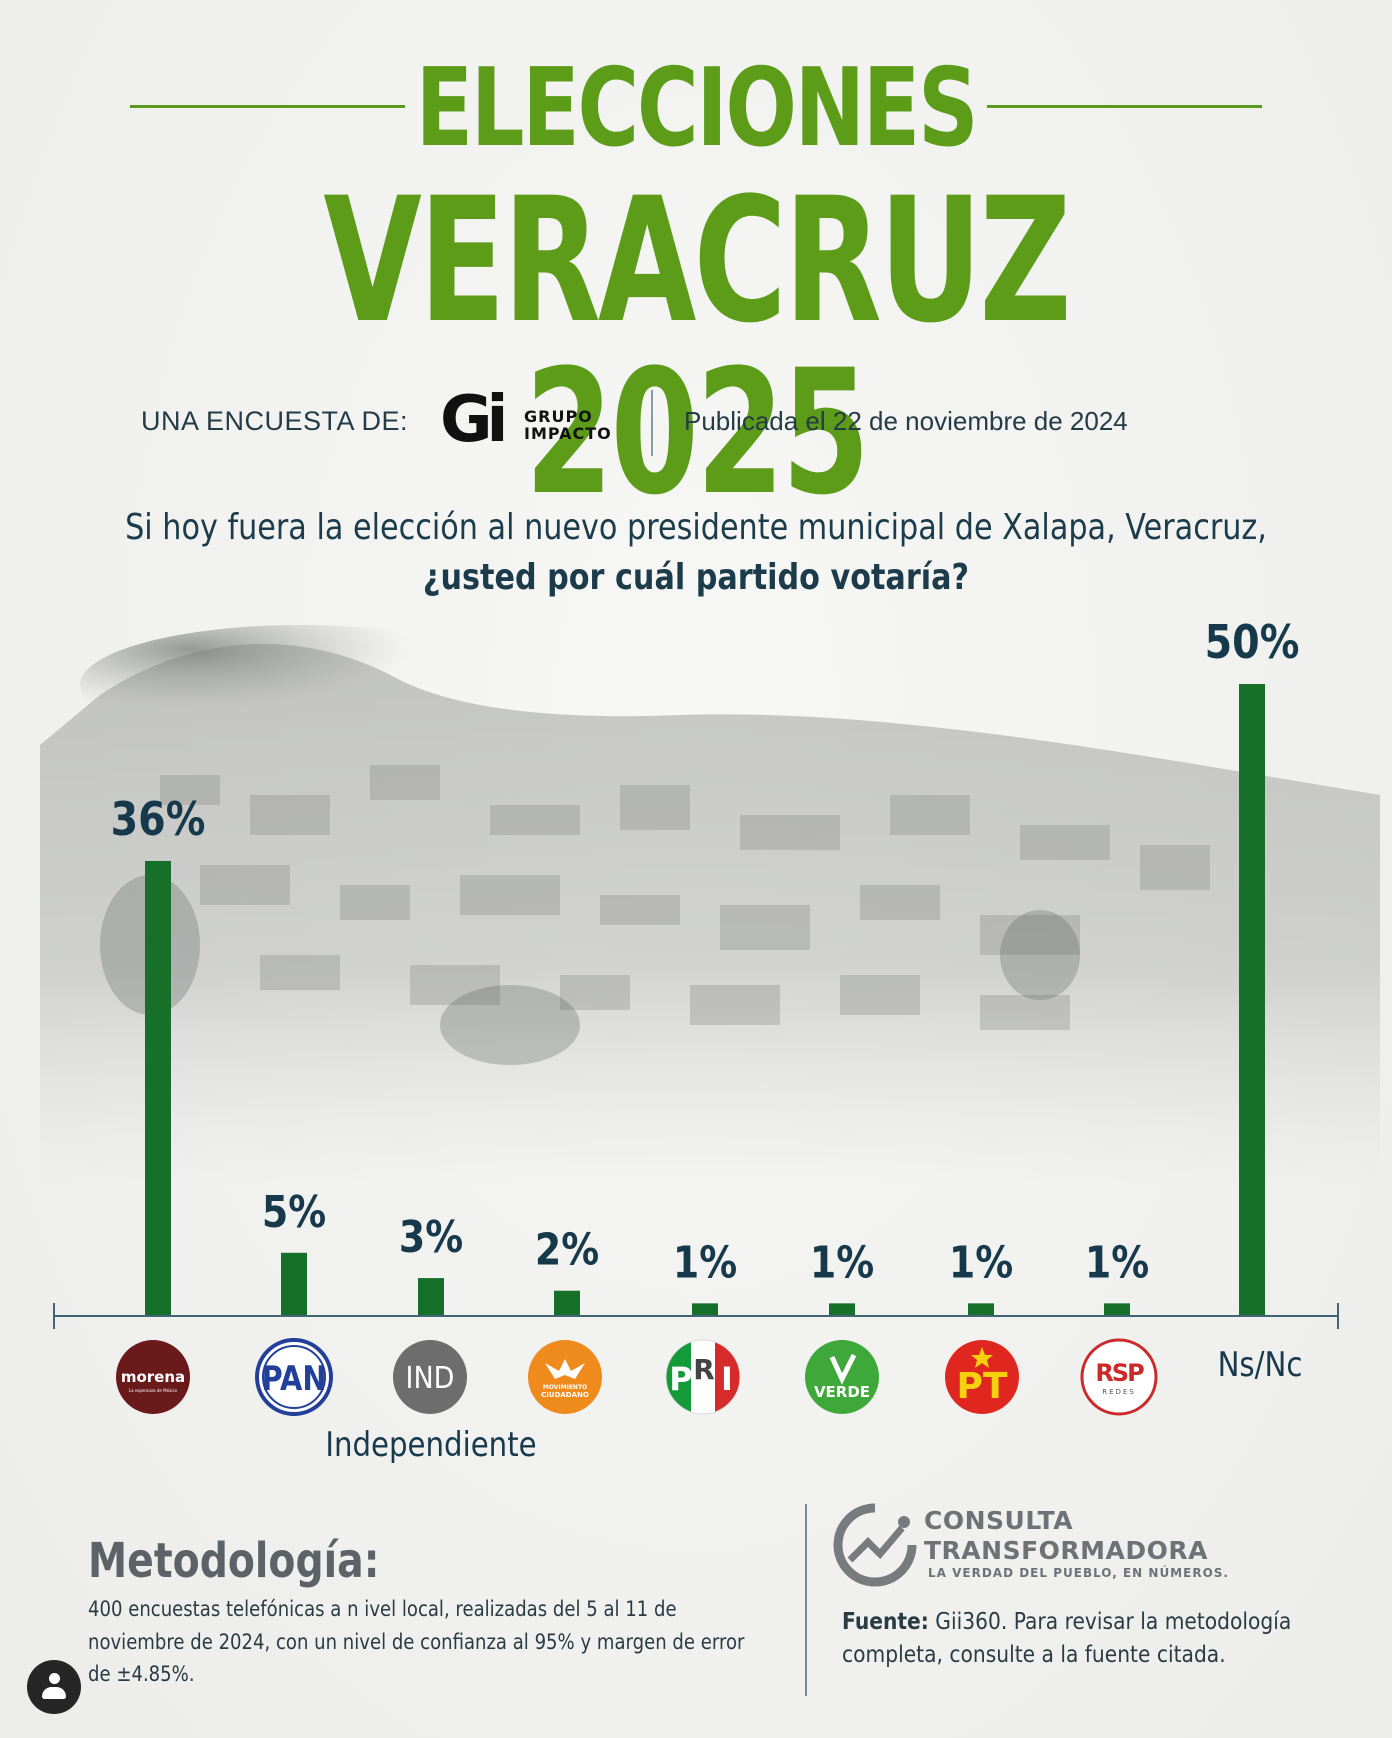 This screenshot has width=1392, height=1738. I want to click on gi-logo-text: GRUPO IMPACTO, so click(568, 425).